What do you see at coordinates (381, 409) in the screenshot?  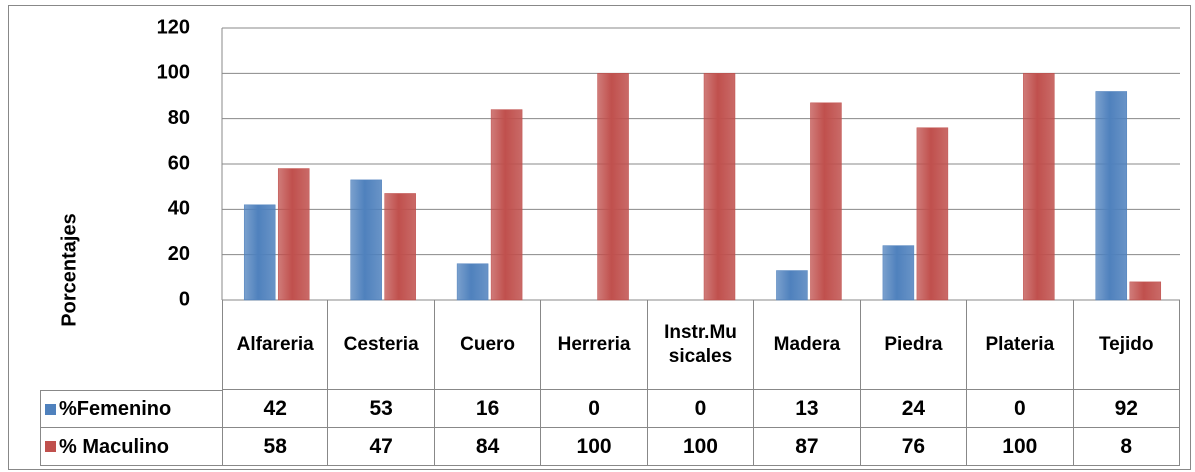 I see `table-value: 53` at bounding box center [381, 409].